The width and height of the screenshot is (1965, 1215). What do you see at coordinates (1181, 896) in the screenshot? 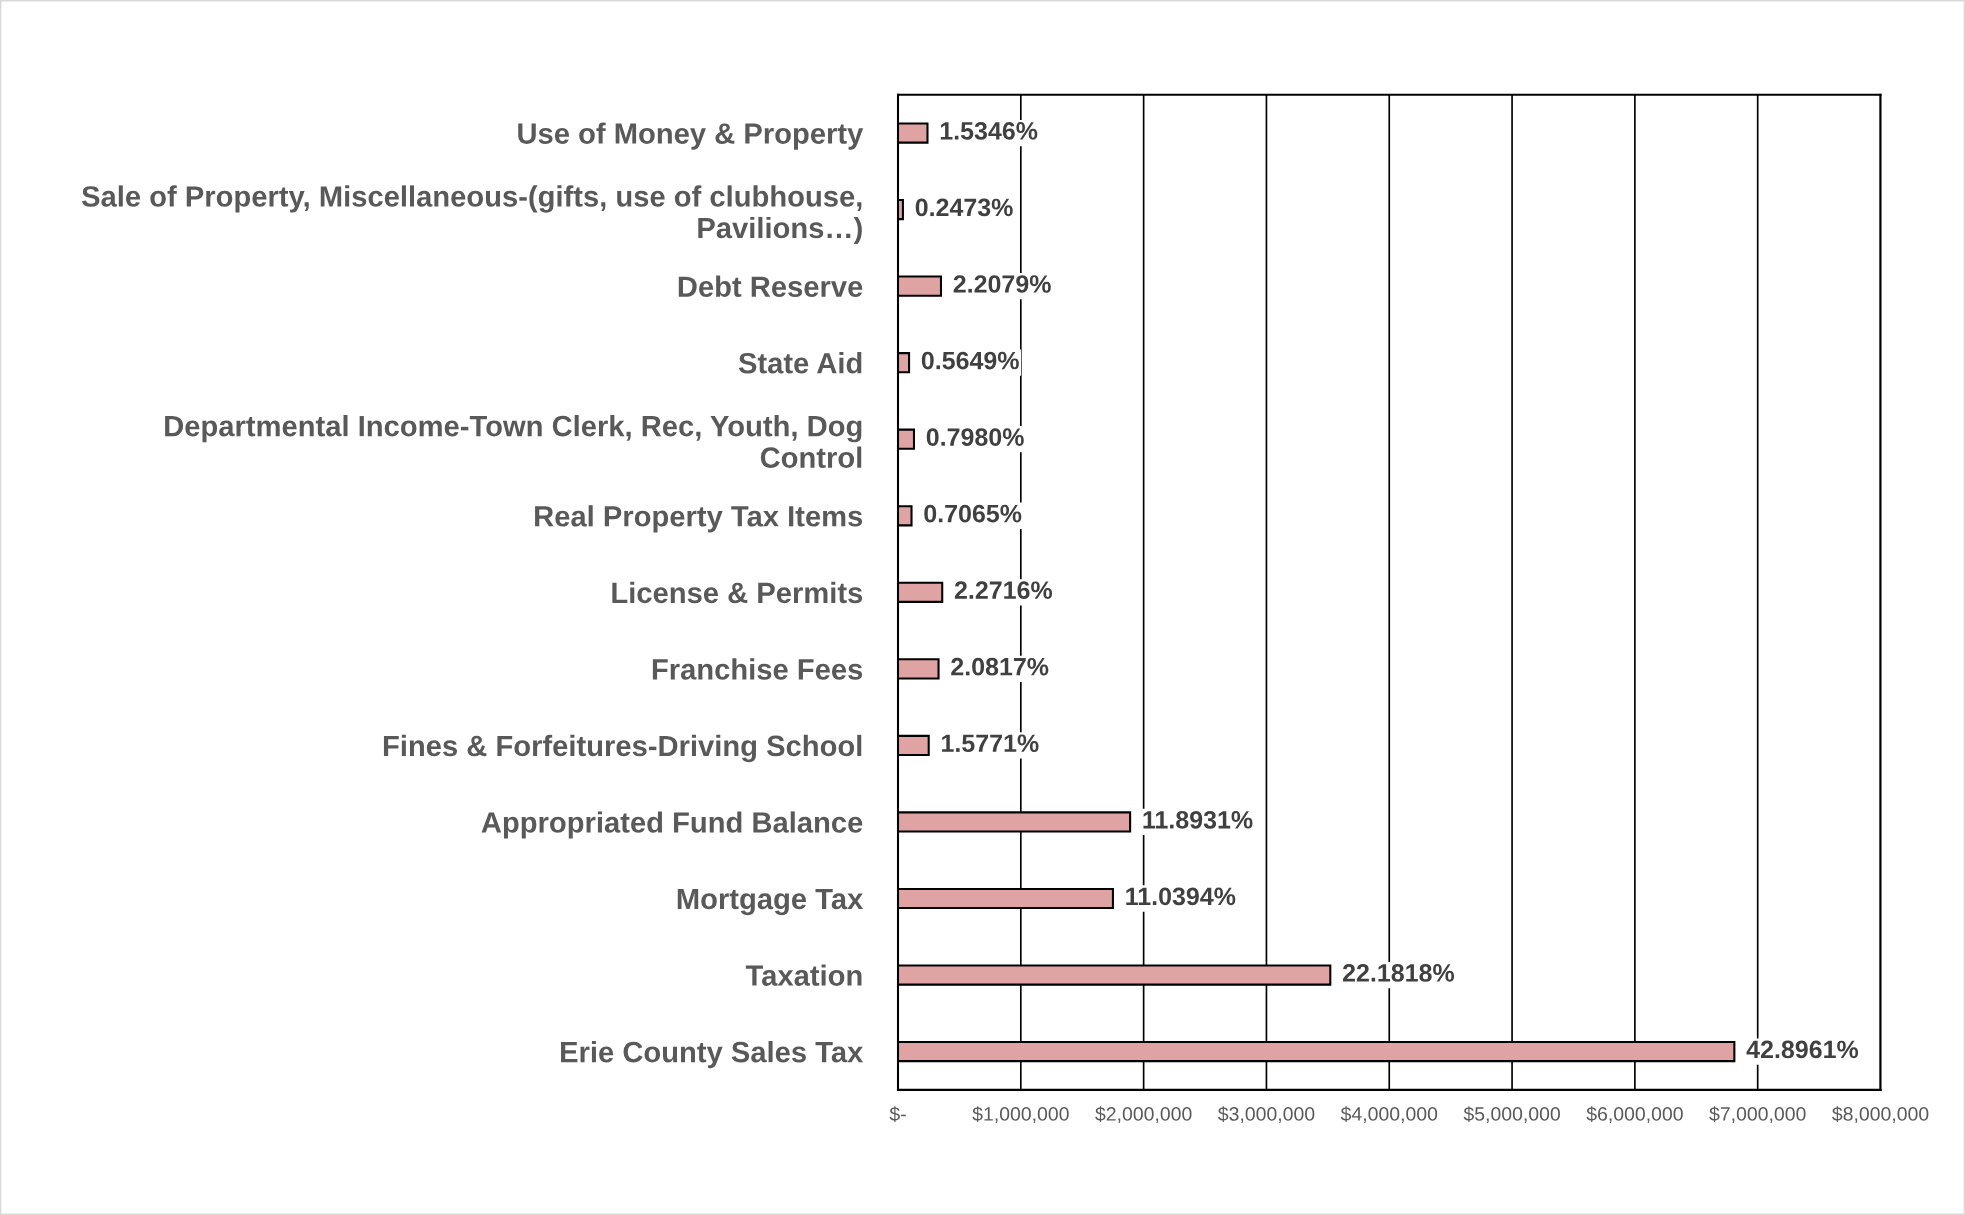
I see `annotation: 11.0394%` at bounding box center [1181, 896].